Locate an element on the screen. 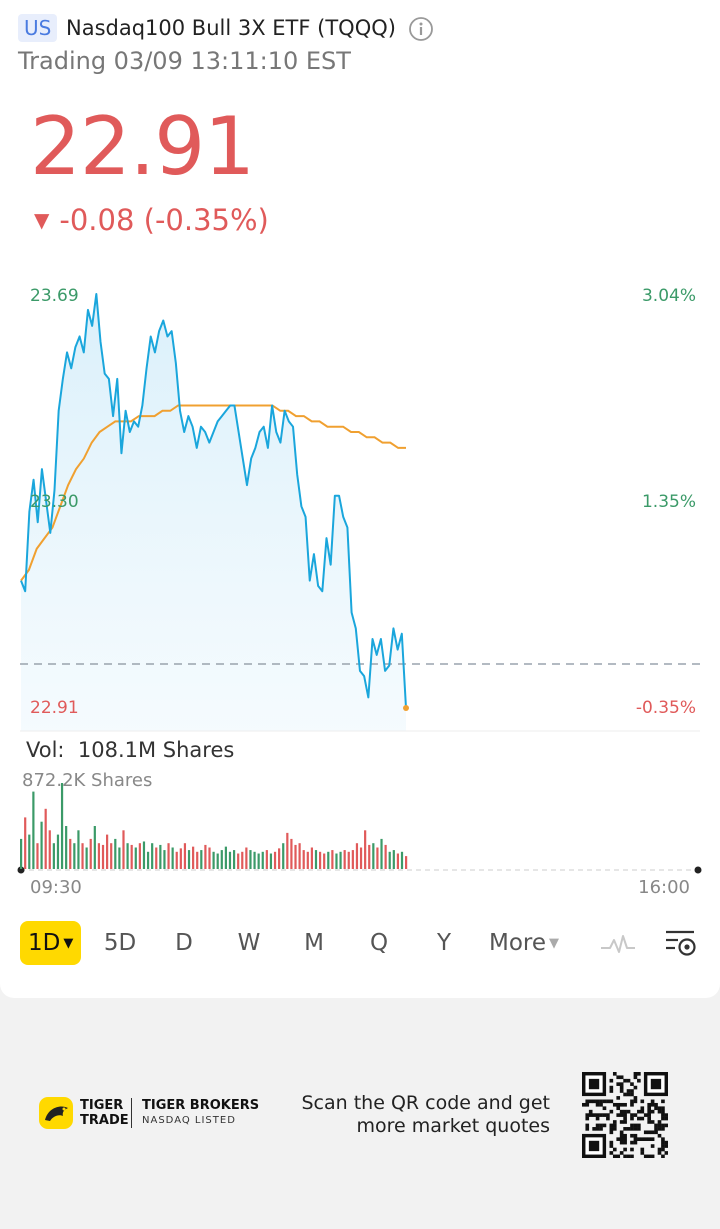  timeline-end-dot is located at coordinates (698, 870).